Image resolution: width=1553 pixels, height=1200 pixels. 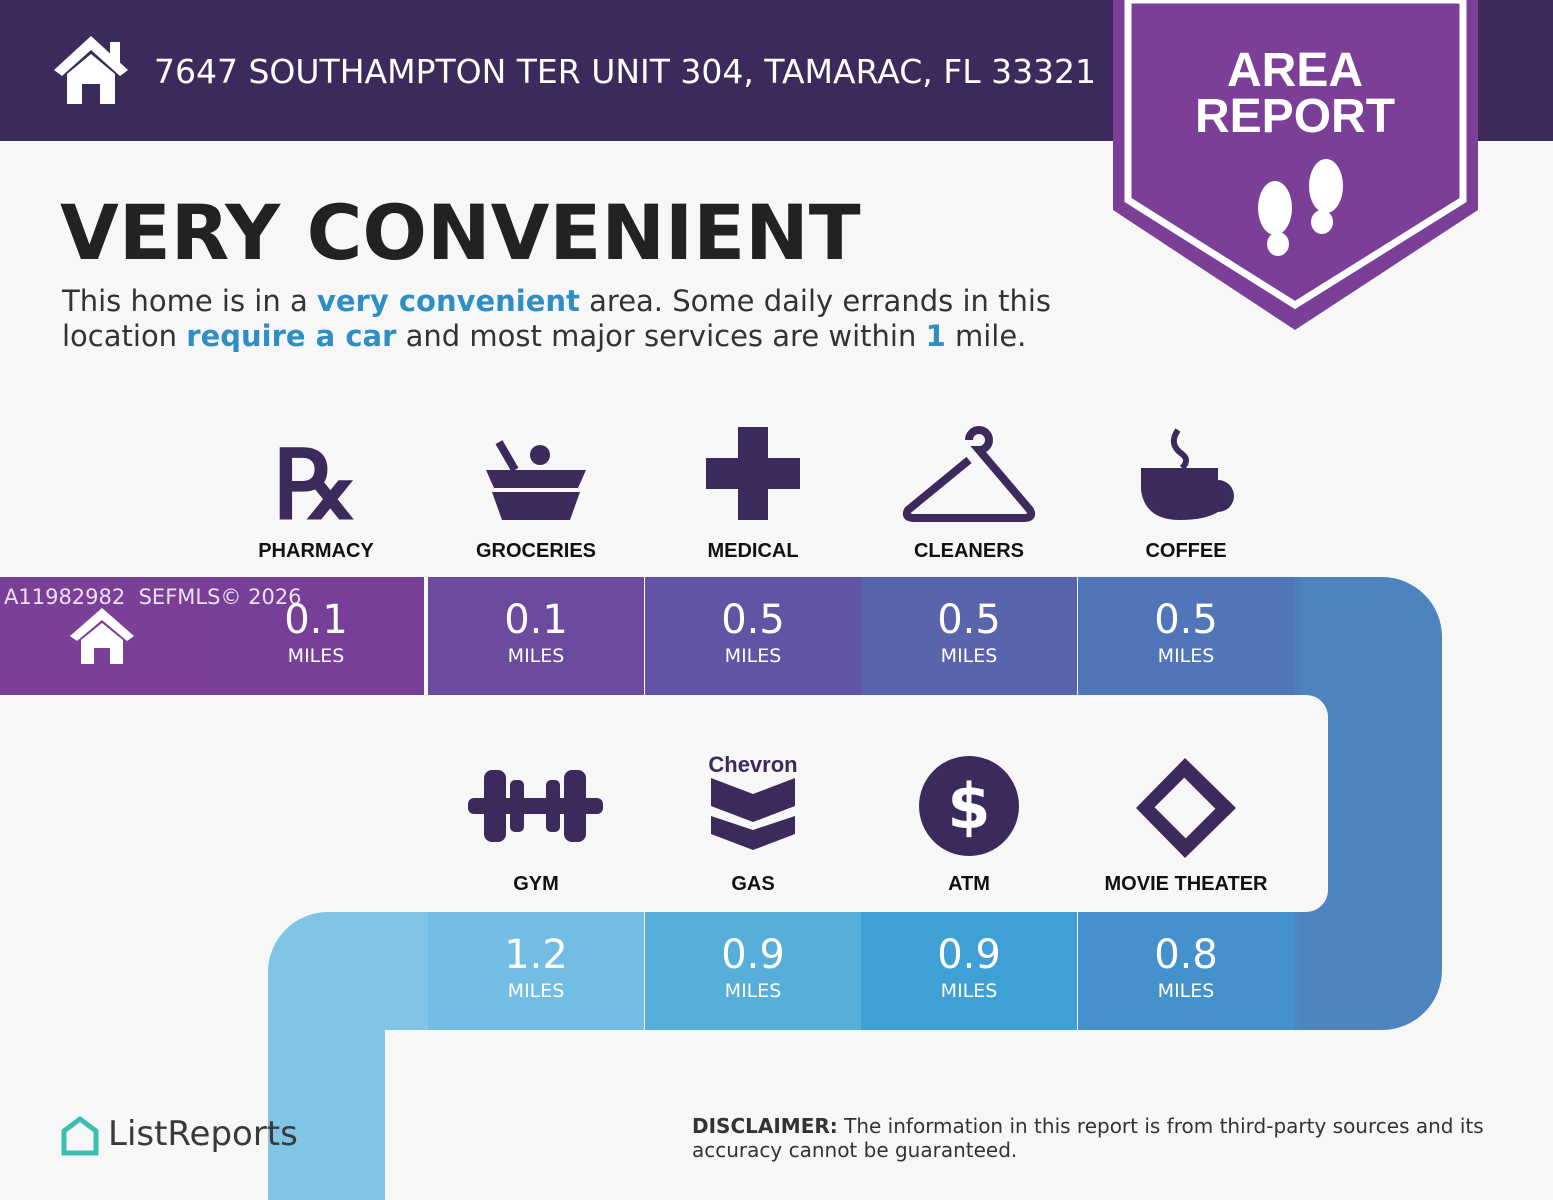 What do you see at coordinates (969, 551) in the screenshot?
I see `amenity-label: CLEANERS` at bounding box center [969, 551].